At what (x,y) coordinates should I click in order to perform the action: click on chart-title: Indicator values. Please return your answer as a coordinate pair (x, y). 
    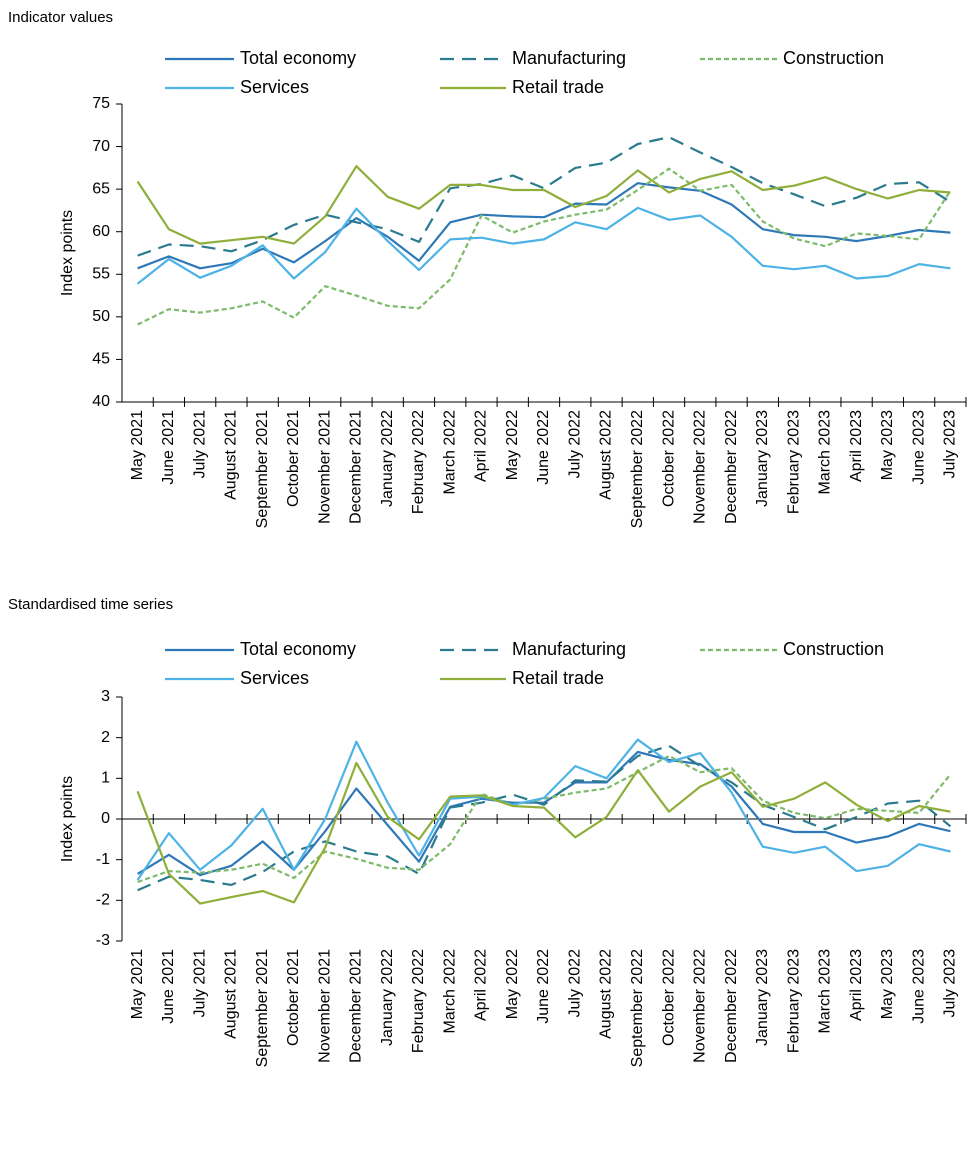
    Looking at the image, I should click on (60, 17).